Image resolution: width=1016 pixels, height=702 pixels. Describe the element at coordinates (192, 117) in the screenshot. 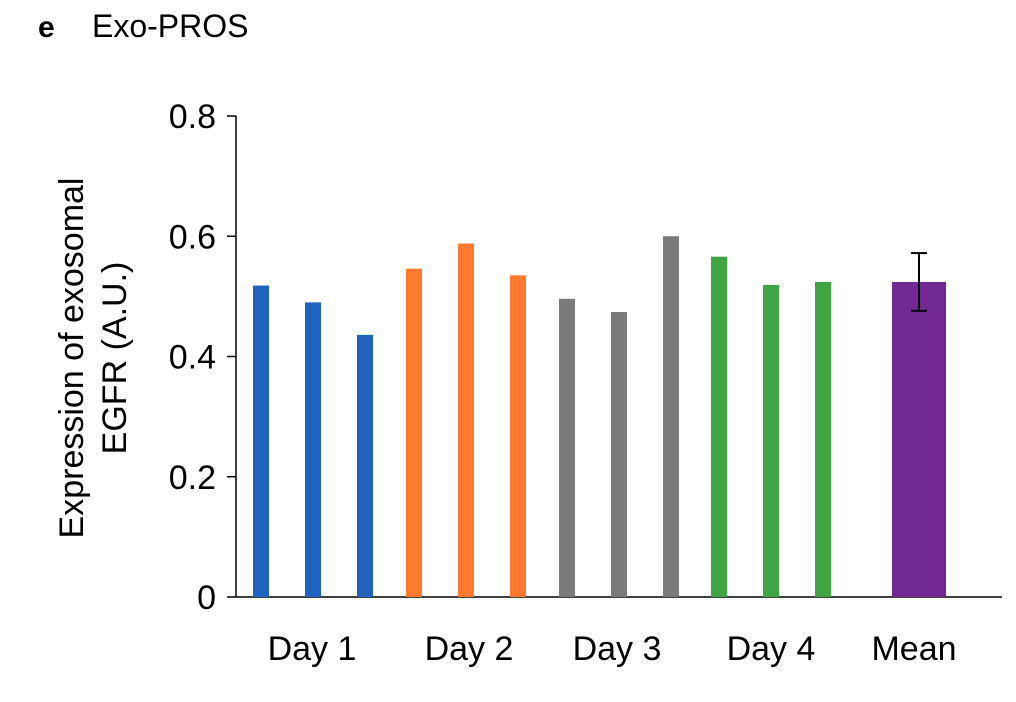

I see `y-tick-label: 0.8` at that location.